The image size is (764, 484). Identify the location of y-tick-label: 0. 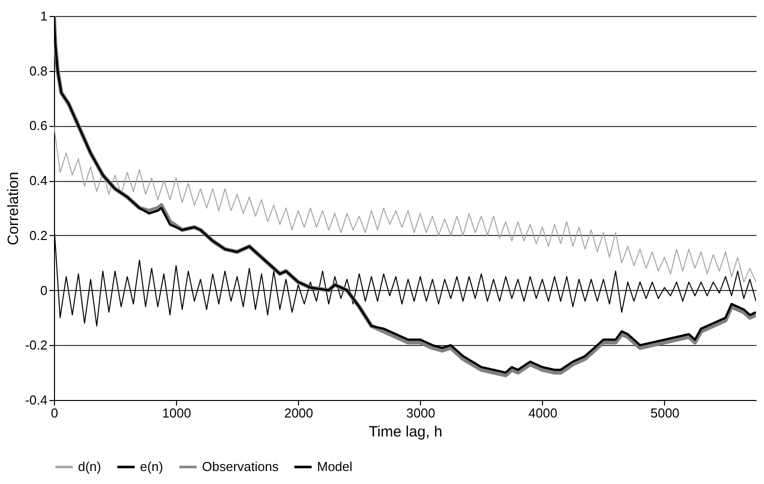
(44, 290).